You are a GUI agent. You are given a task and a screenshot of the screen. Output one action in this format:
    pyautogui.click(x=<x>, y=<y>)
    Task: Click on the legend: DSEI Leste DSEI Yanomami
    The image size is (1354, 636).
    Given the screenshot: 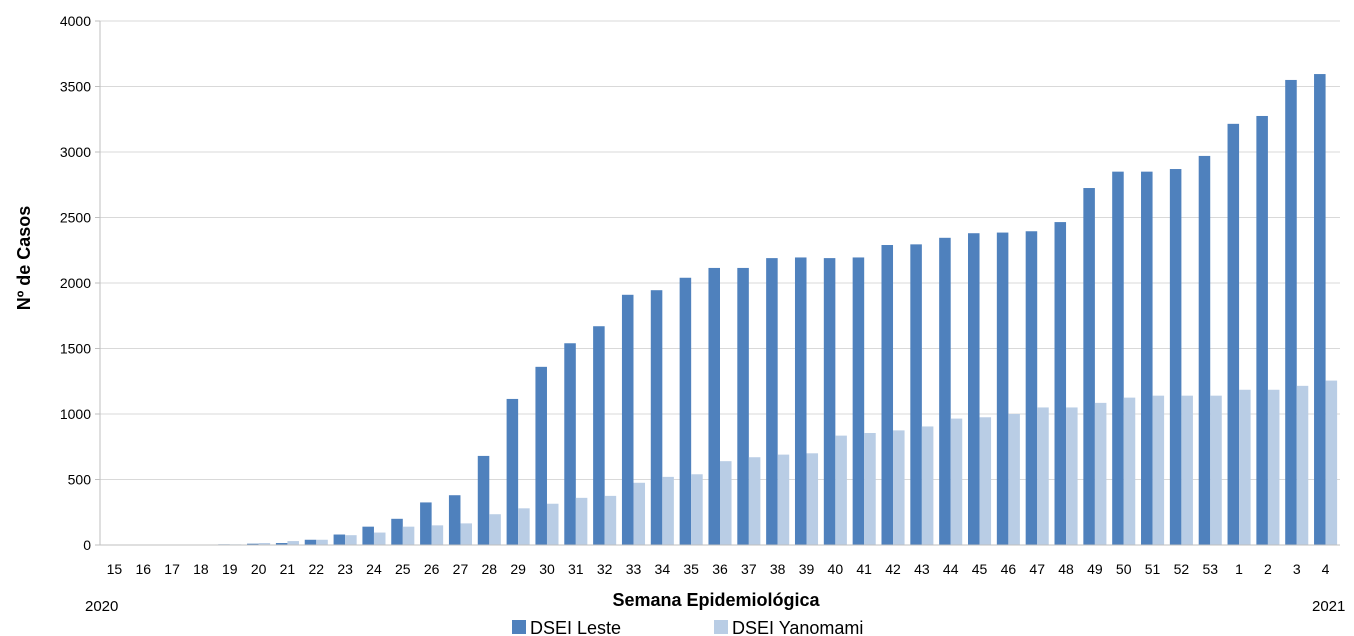 What is the action you would take?
    pyautogui.click(x=687, y=627)
    